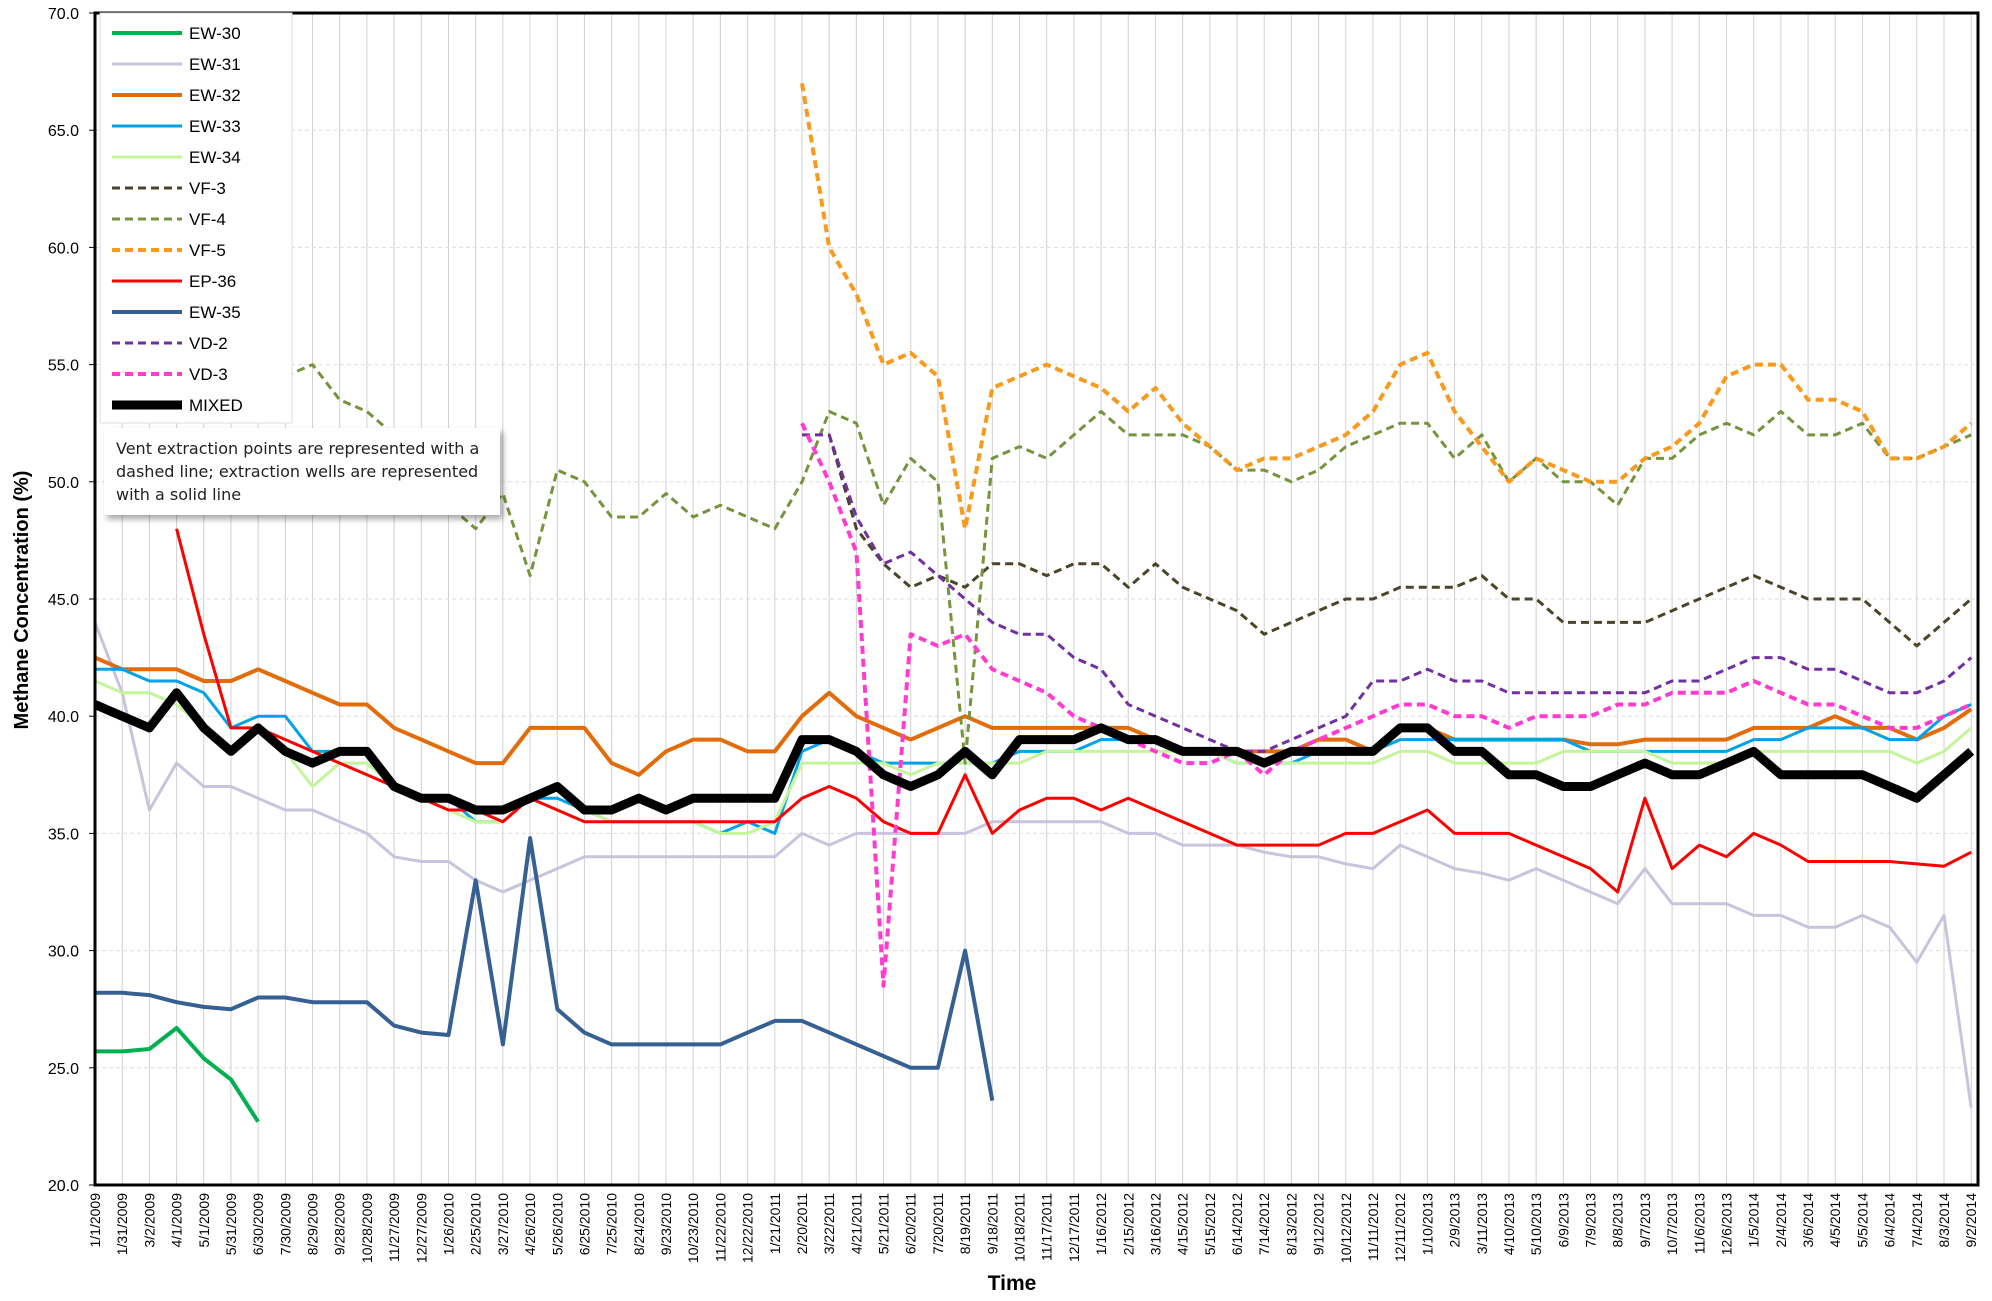 The image size is (1992, 1301). What do you see at coordinates (149, 1220) in the screenshot?
I see `x-tick-label: 3/2/2009` at bounding box center [149, 1220].